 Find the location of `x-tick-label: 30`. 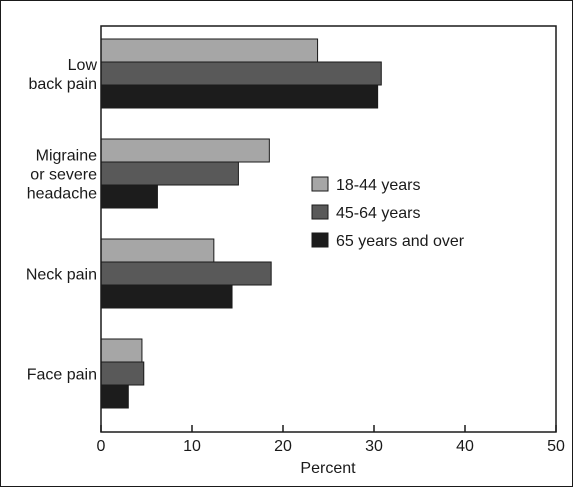

x-tick-label: 30 is located at coordinates (374, 446).